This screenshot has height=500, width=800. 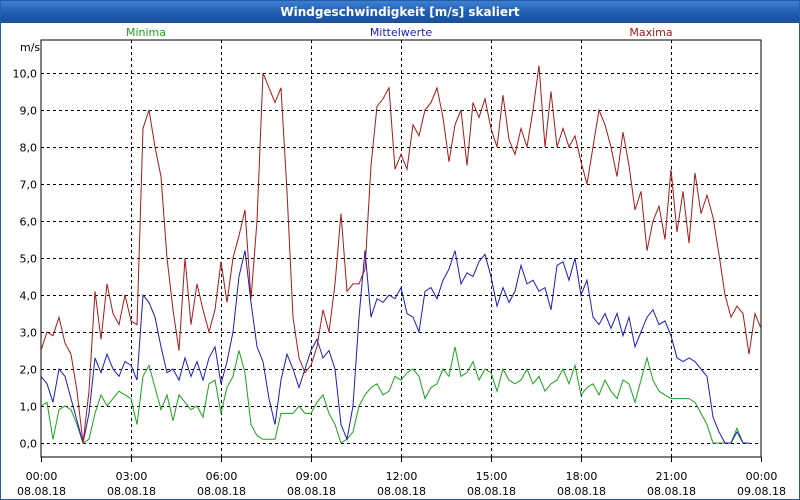 I want to click on y-tick-label: 1,0, so click(x=29, y=407).